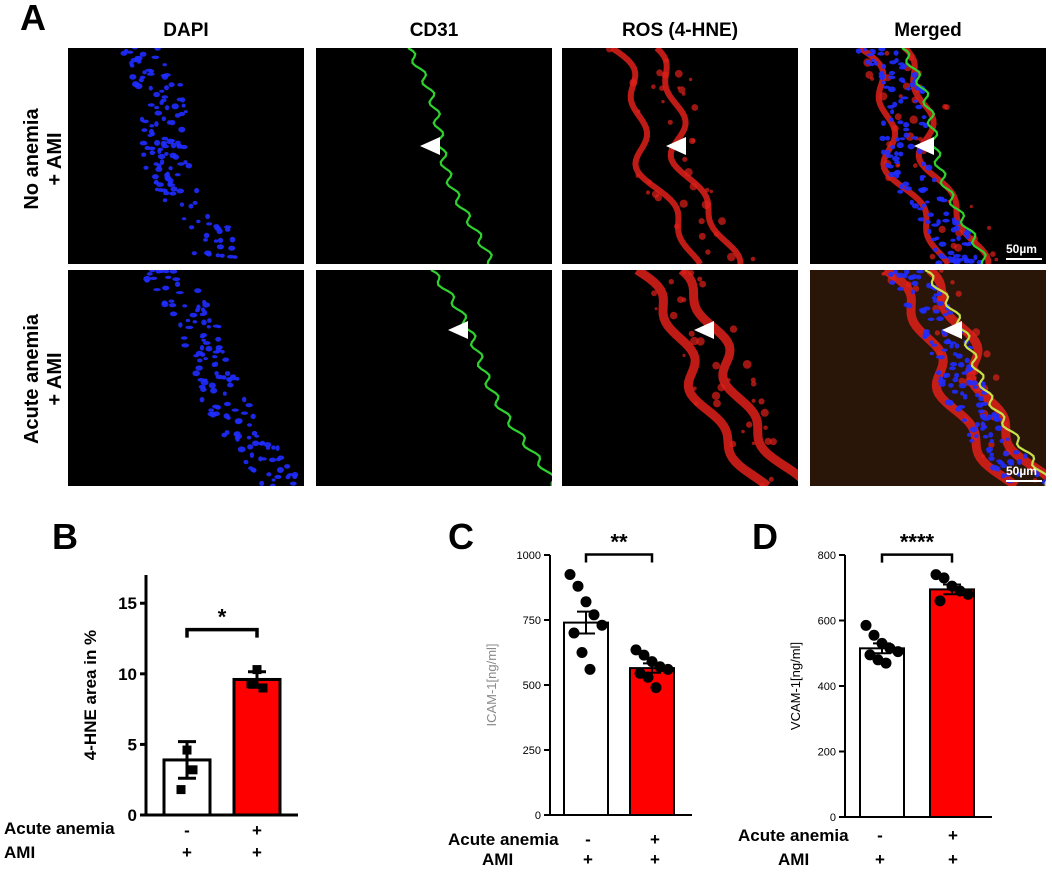 The height and width of the screenshot is (876, 1052). What do you see at coordinates (434, 156) in the screenshot?
I see `micrograph-cd31-row1` at bounding box center [434, 156].